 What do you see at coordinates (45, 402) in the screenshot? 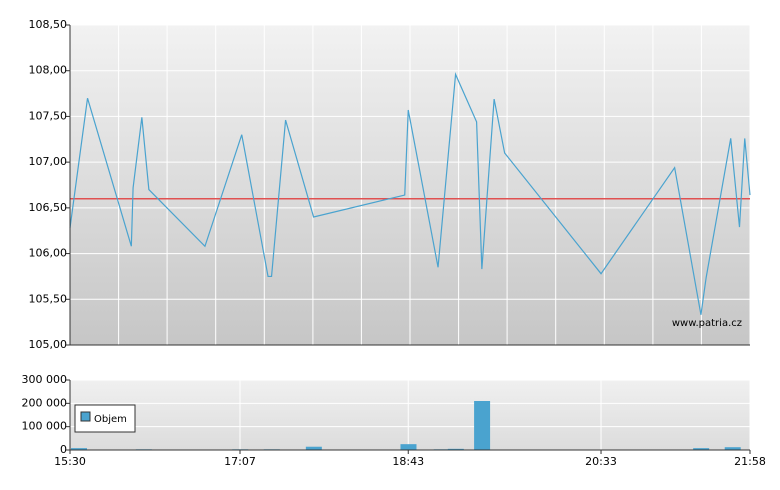
I see `y-tick-label: 200 000` at bounding box center [45, 402].